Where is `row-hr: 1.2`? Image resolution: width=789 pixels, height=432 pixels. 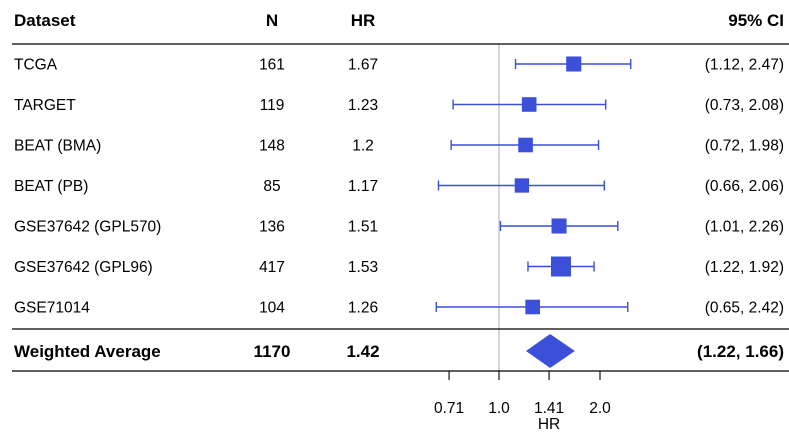 row-hr: 1.2 is located at coordinates (363, 146).